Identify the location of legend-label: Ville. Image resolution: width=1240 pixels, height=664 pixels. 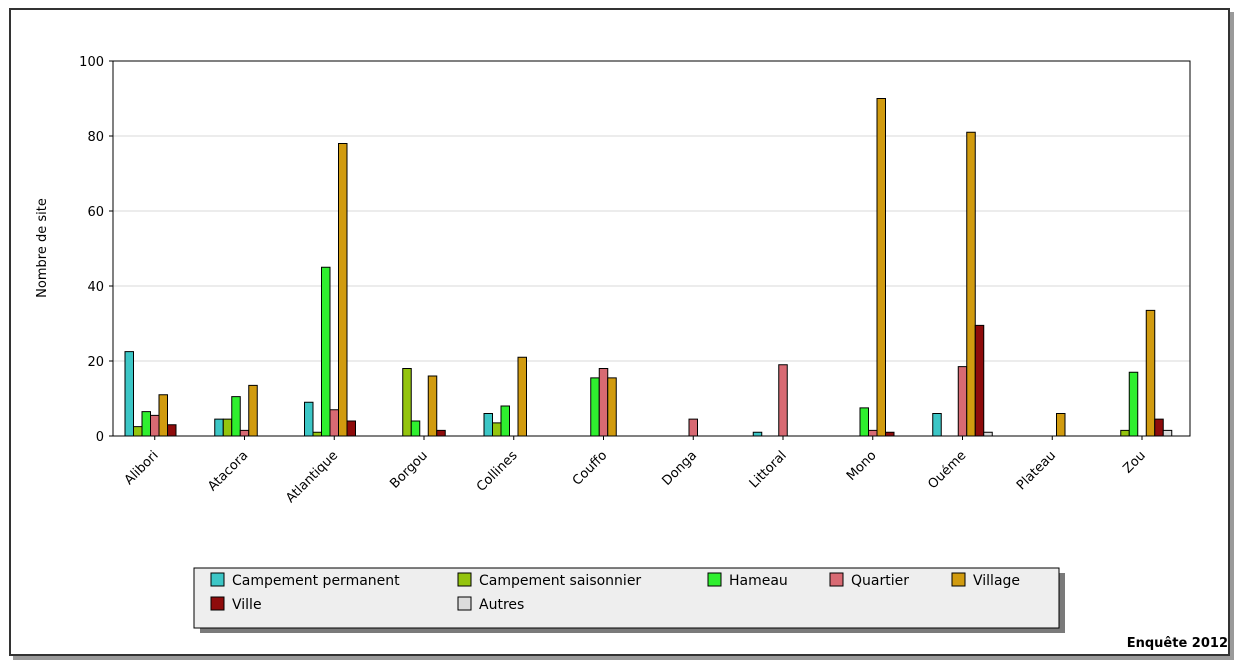
(247, 605).